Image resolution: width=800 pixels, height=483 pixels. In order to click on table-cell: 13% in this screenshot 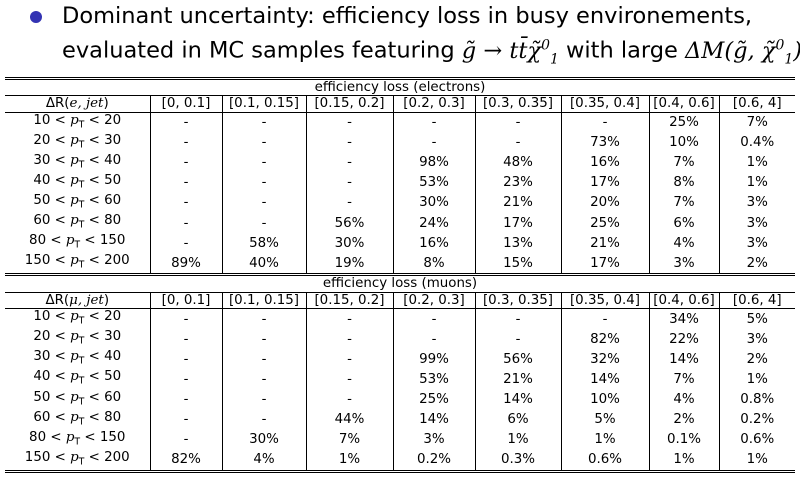, I will do `click(518, 243)`.